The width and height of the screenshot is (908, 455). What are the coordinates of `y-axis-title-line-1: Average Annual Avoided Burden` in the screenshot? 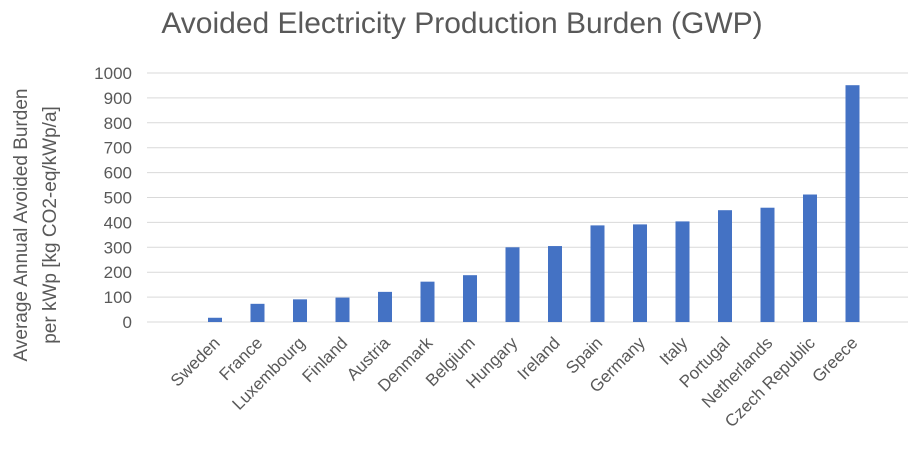 It's located at (21, 225).